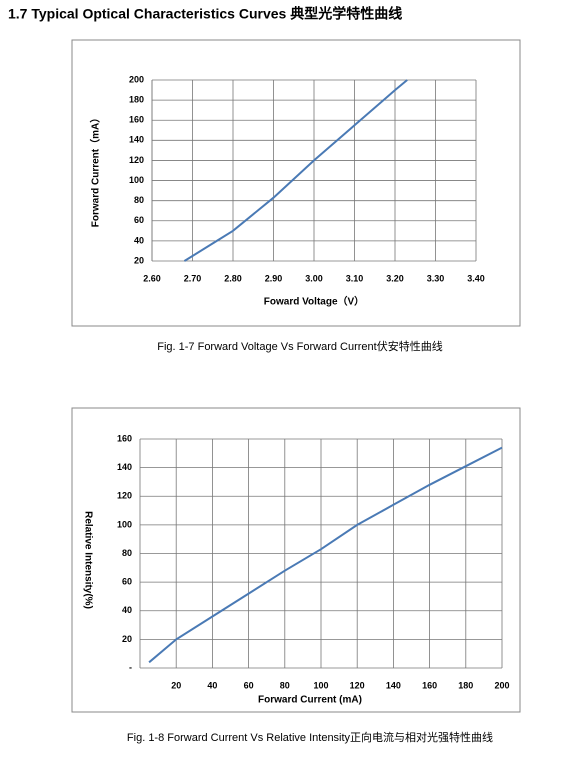 Image resolution: width=584 pixels, height=761 pixels. Describe the element at coordinates (357, 685) in the screenshot. I see `x-tick-label: 120` at that location.